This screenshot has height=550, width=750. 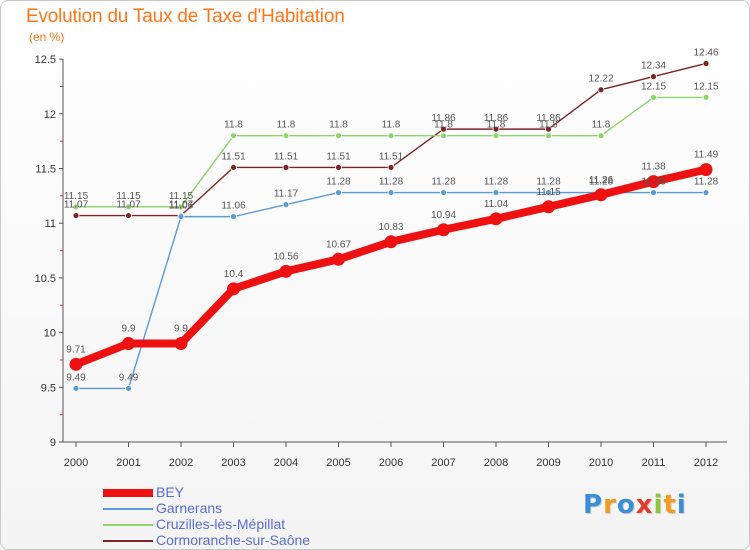 What do you see at coordinates (600, 79) in the screenshot?
I see `data-label: 12.22` at bounding box center [600, 79].